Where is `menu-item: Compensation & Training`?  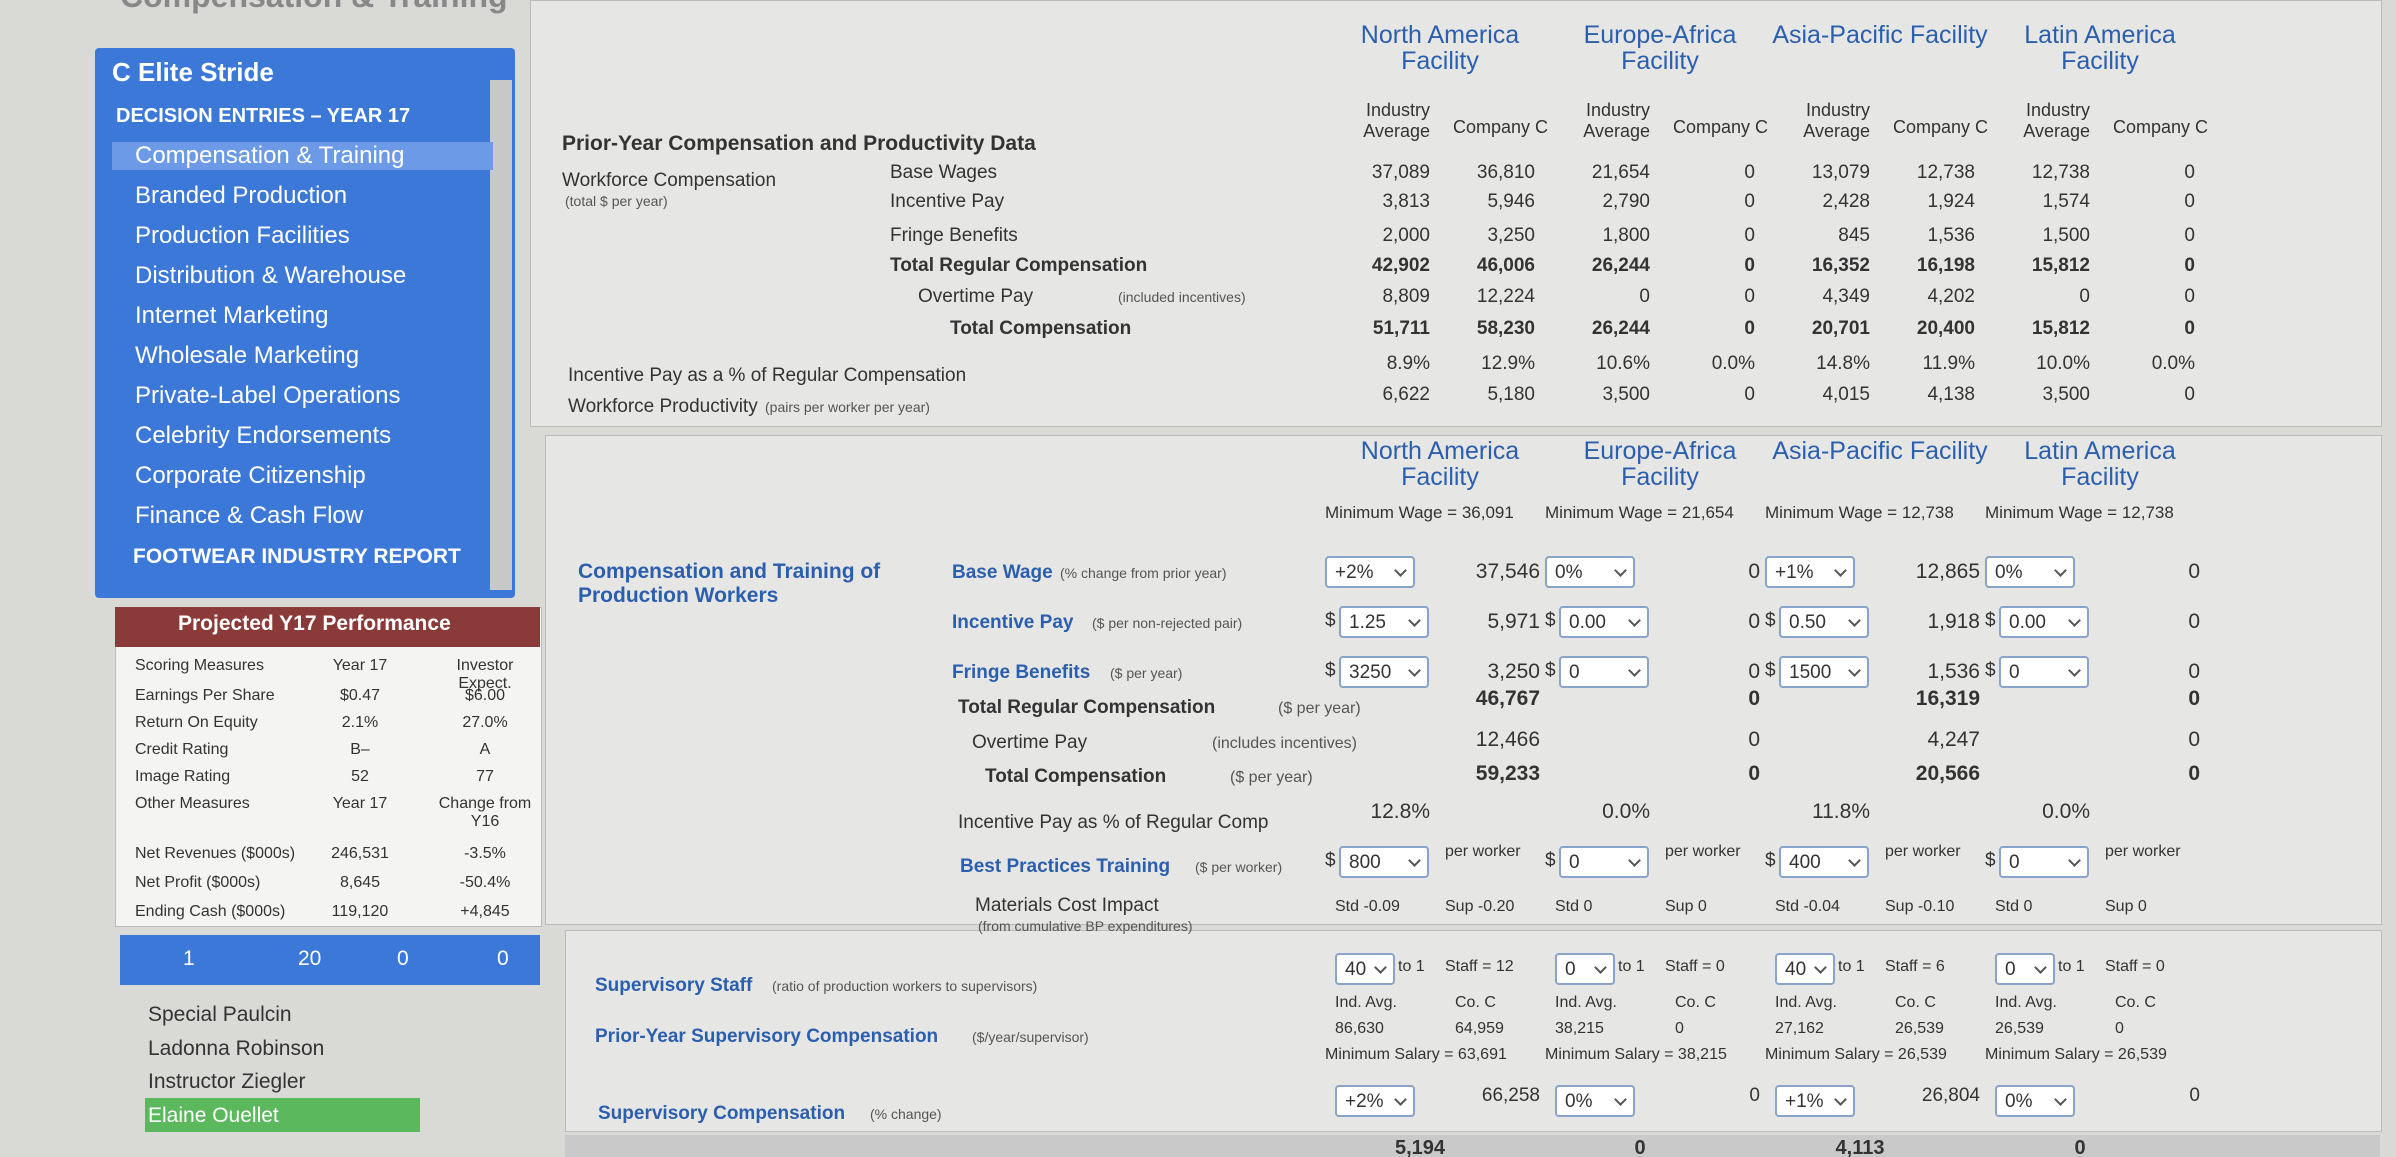 menu-item: Compensation & Training is located at coordinates (302, 156).